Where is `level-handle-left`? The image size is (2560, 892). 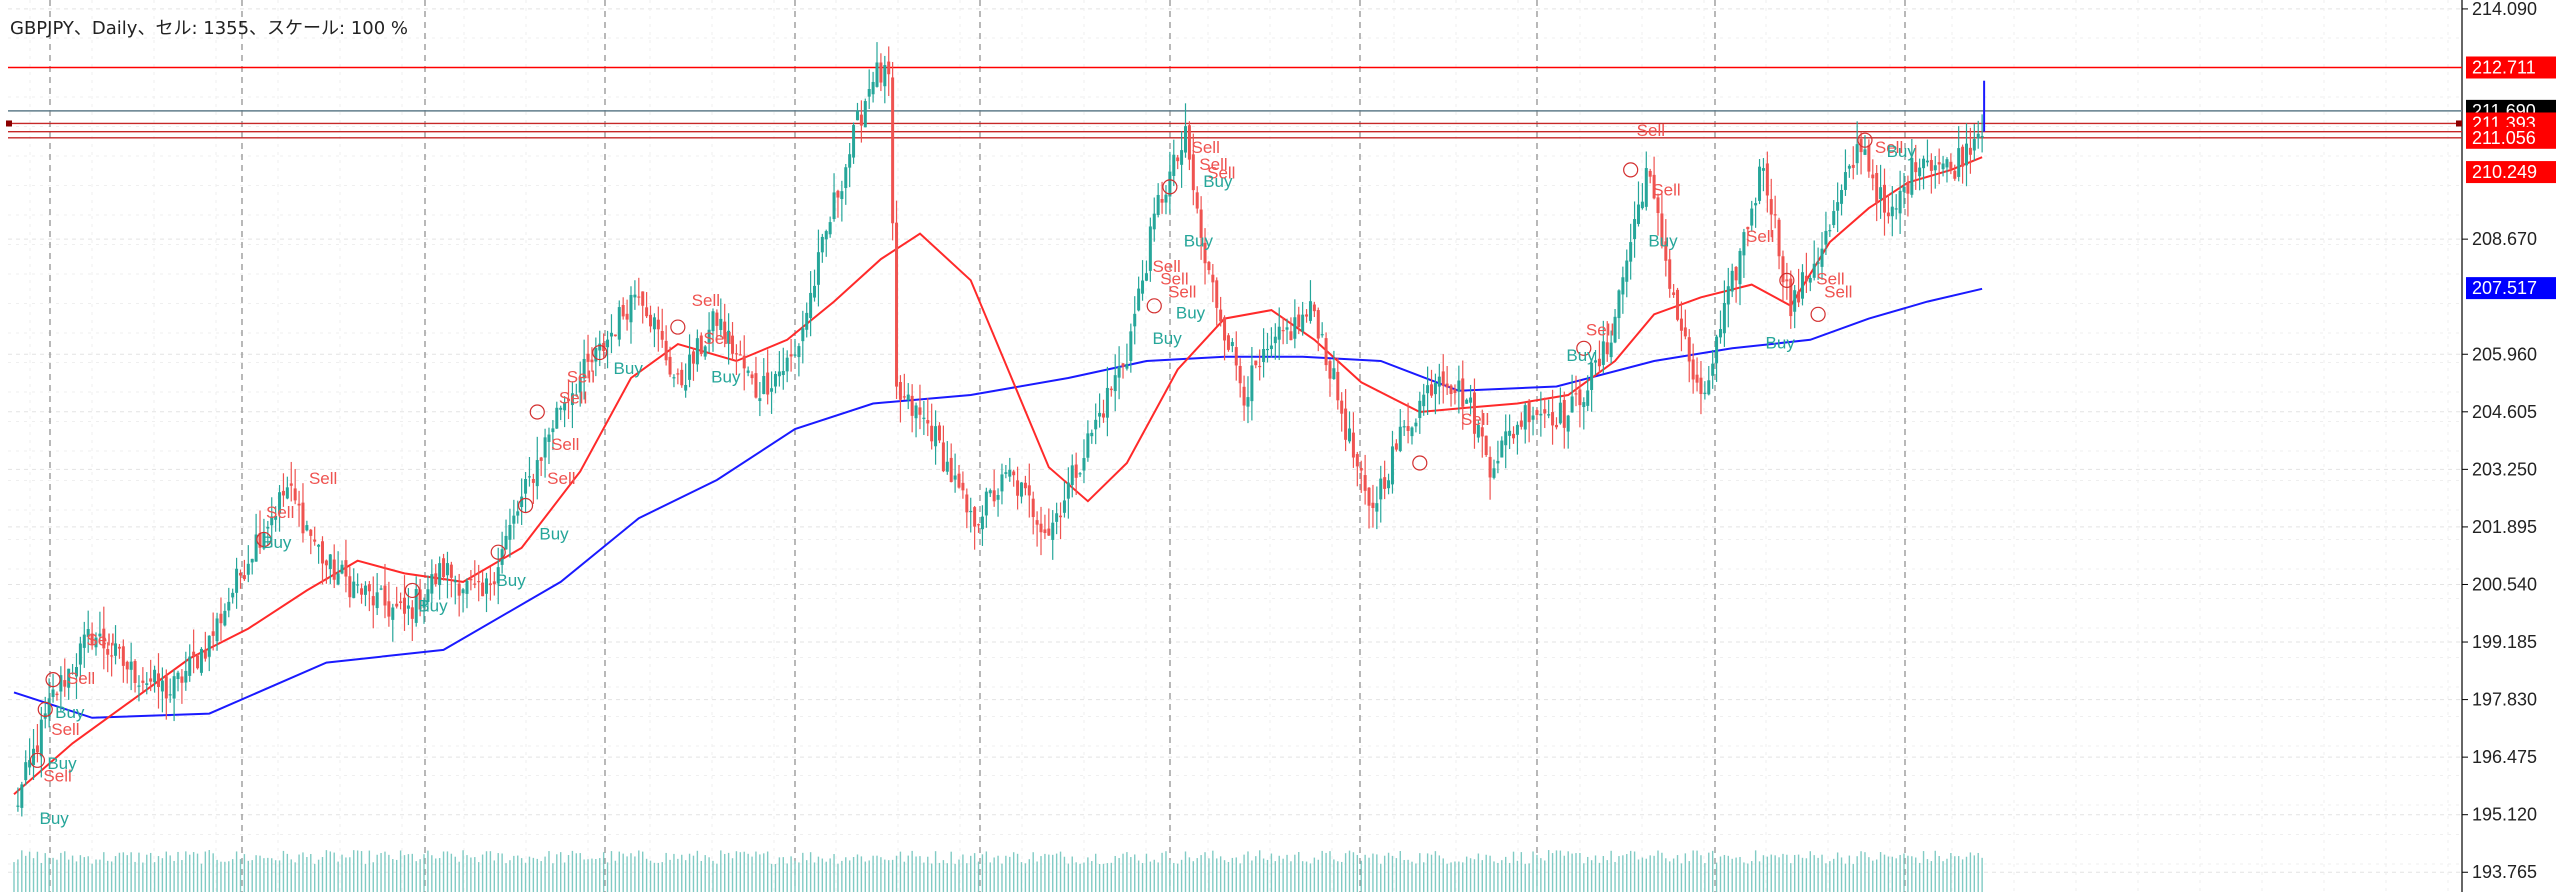 level-handle-left is located at coordinates (9, 123).